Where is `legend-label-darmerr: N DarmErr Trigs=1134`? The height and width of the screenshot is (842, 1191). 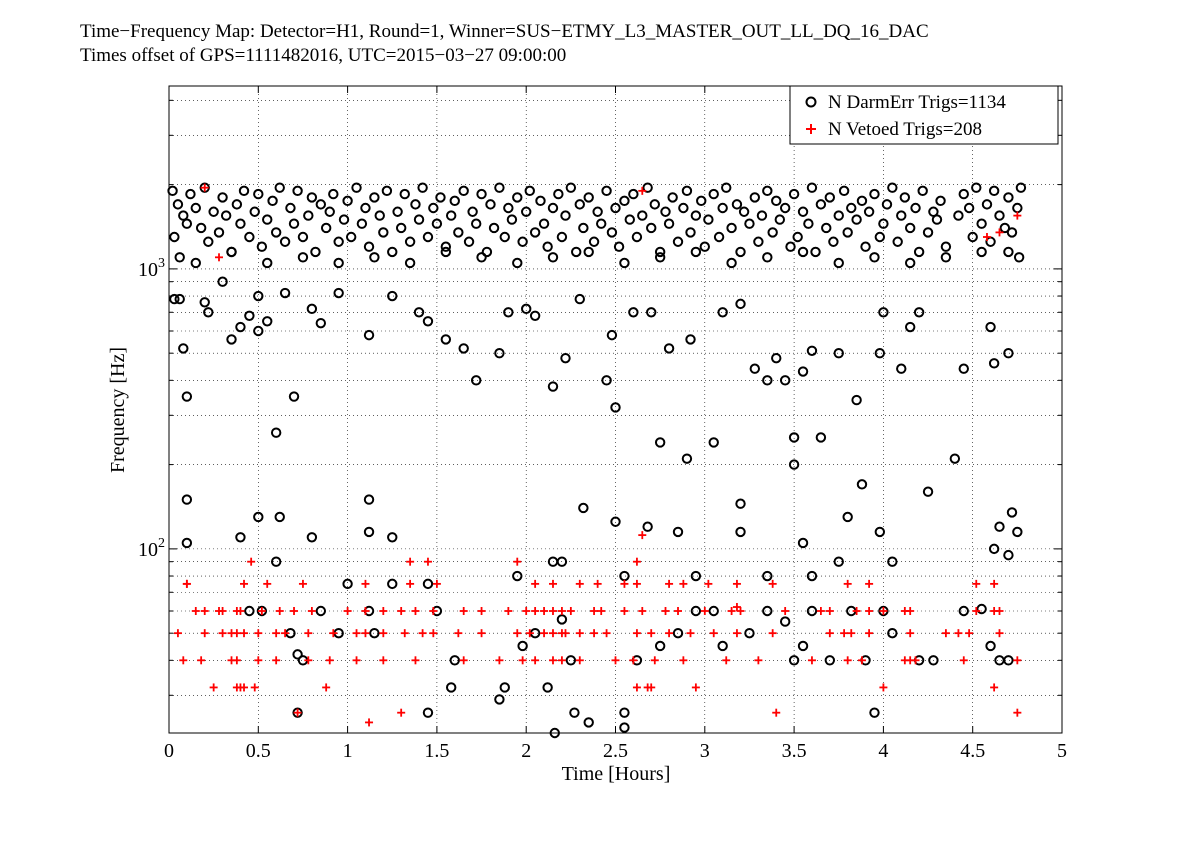 legend-label-darmerr: N DarmErr Trigs=1134 is located at coordinates (917, 102).